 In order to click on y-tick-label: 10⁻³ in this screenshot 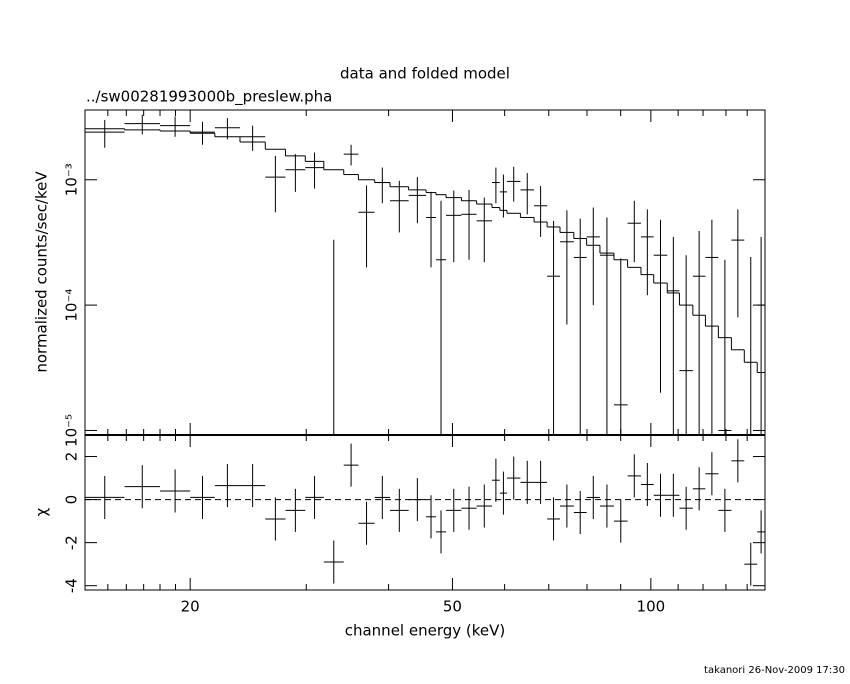, I will do `click(72, 179)`.